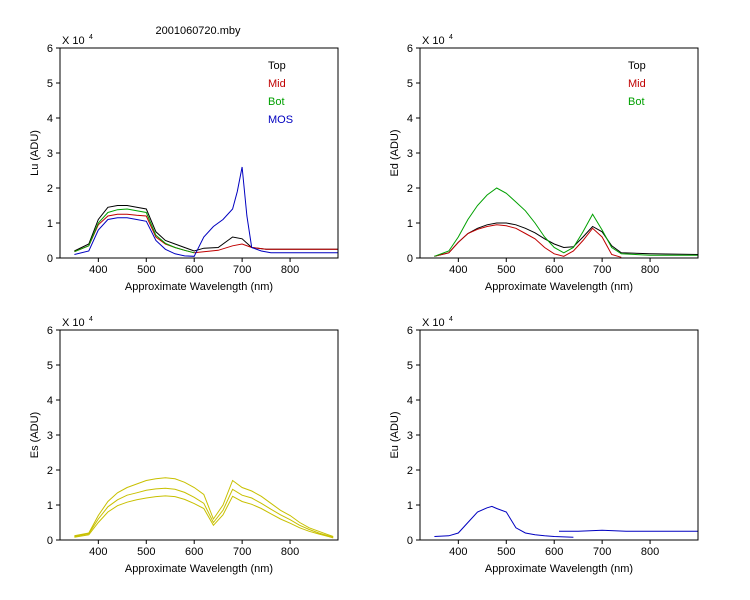 The height and width of the screenshot is (600, 750). What do you see at coordinates (395, 152) in the screenshot?
I see `y-axis-label: Ed (ADU)` at bounding box center [395, 152].